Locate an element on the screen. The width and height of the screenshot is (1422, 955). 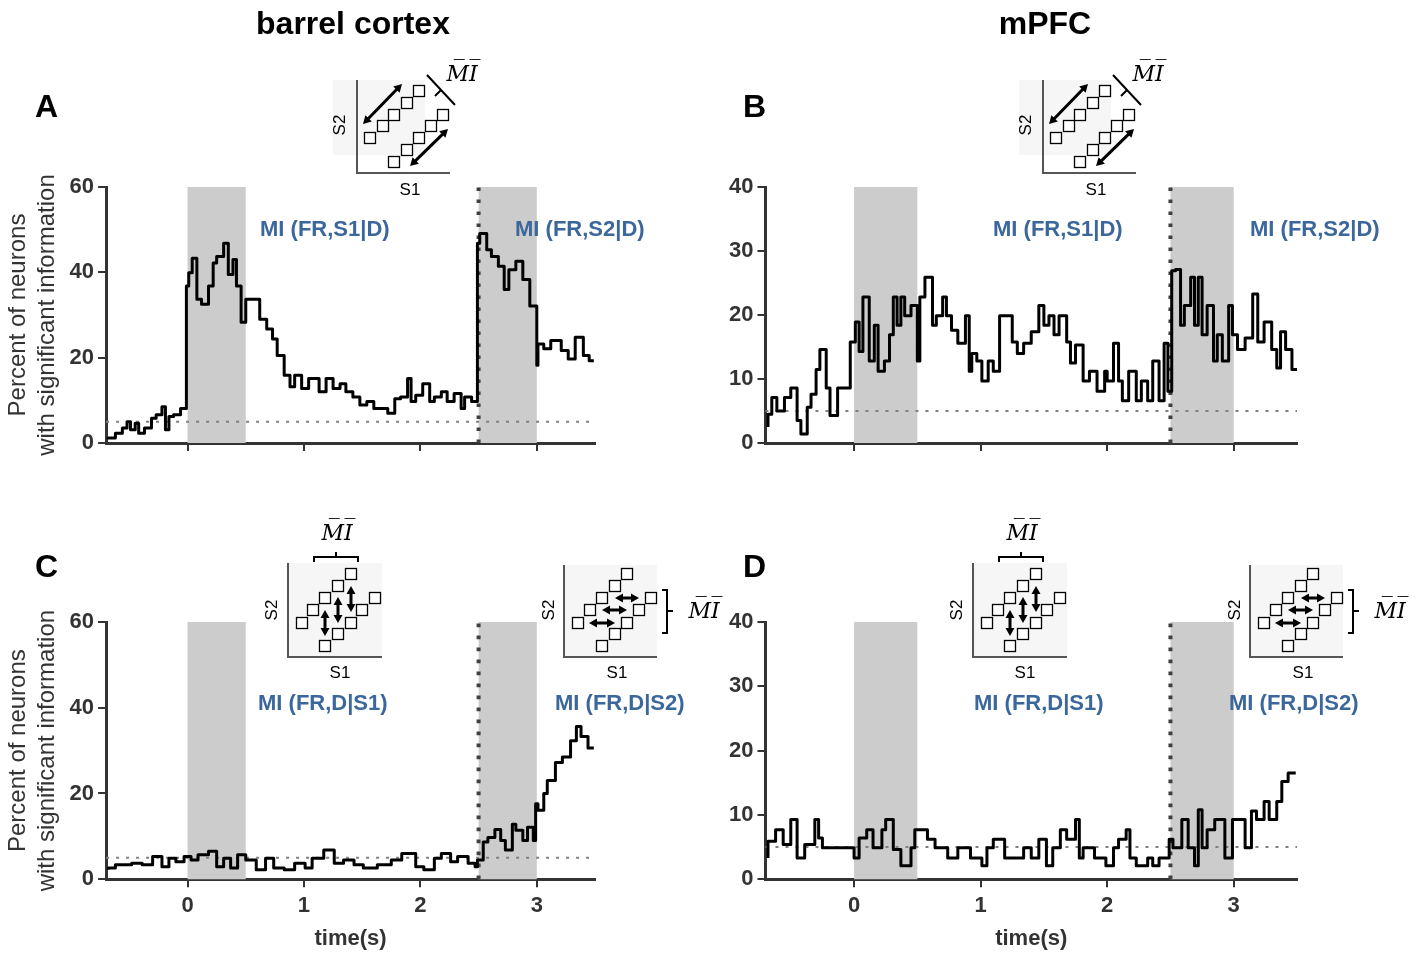
chart-subtitle: barrel cortex is located at coordinates (353, 23).